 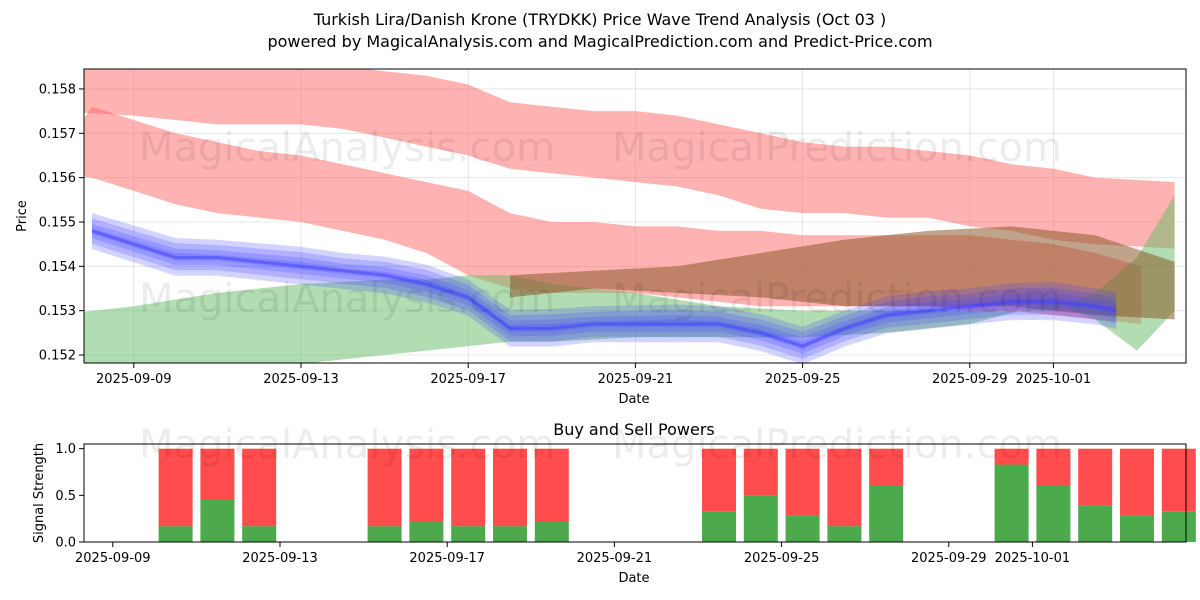 What do you see at coordinates (57, 178) in the screenshot?
I see `price-y-tick-label: 0.156` at bounding box center [57, 178].